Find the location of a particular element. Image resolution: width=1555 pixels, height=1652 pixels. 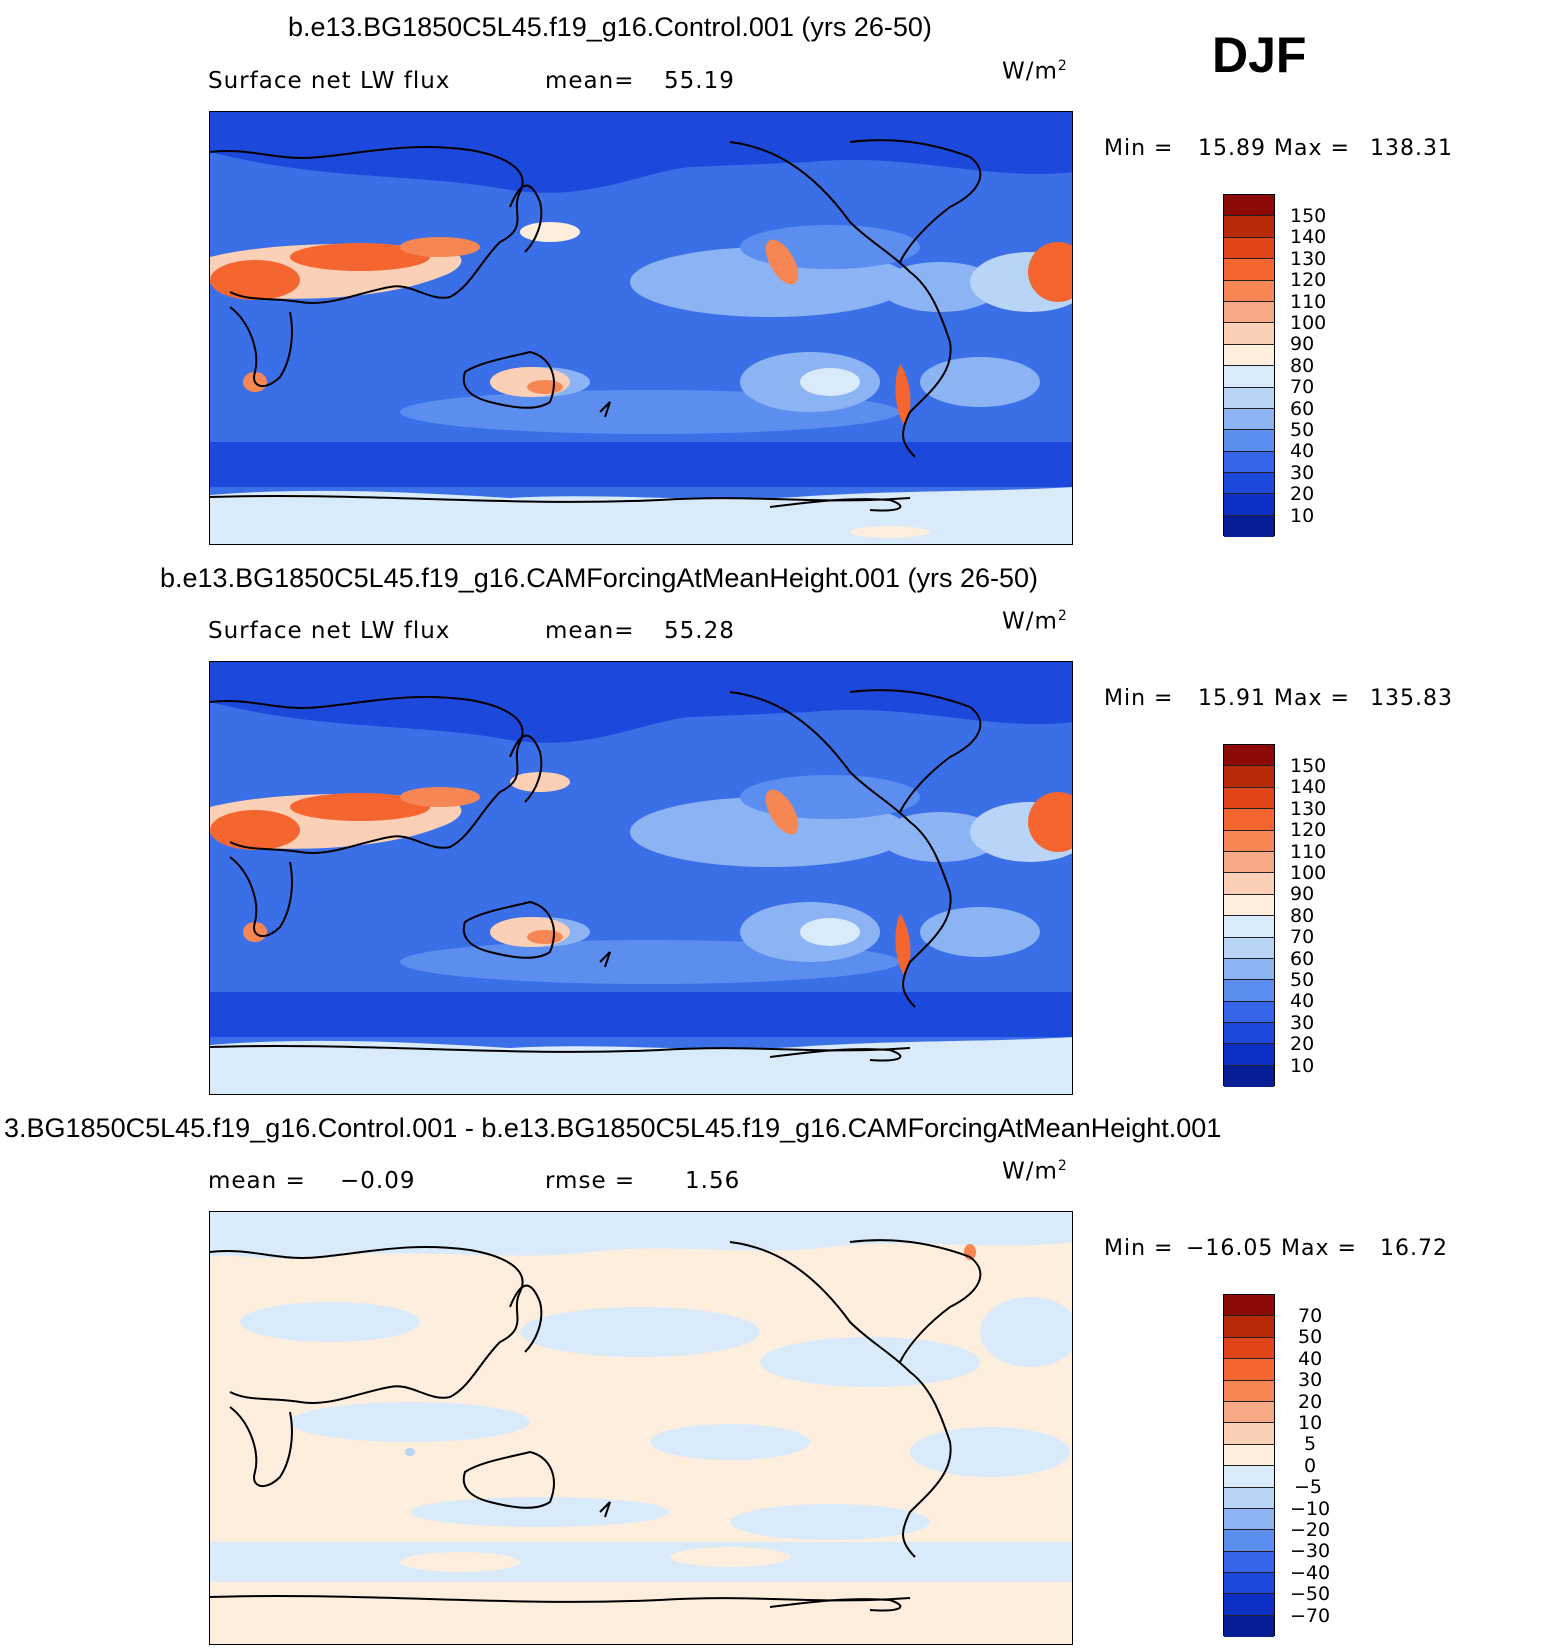

panel1-min-value: 15.89 is located at coordinates (1232, 148).